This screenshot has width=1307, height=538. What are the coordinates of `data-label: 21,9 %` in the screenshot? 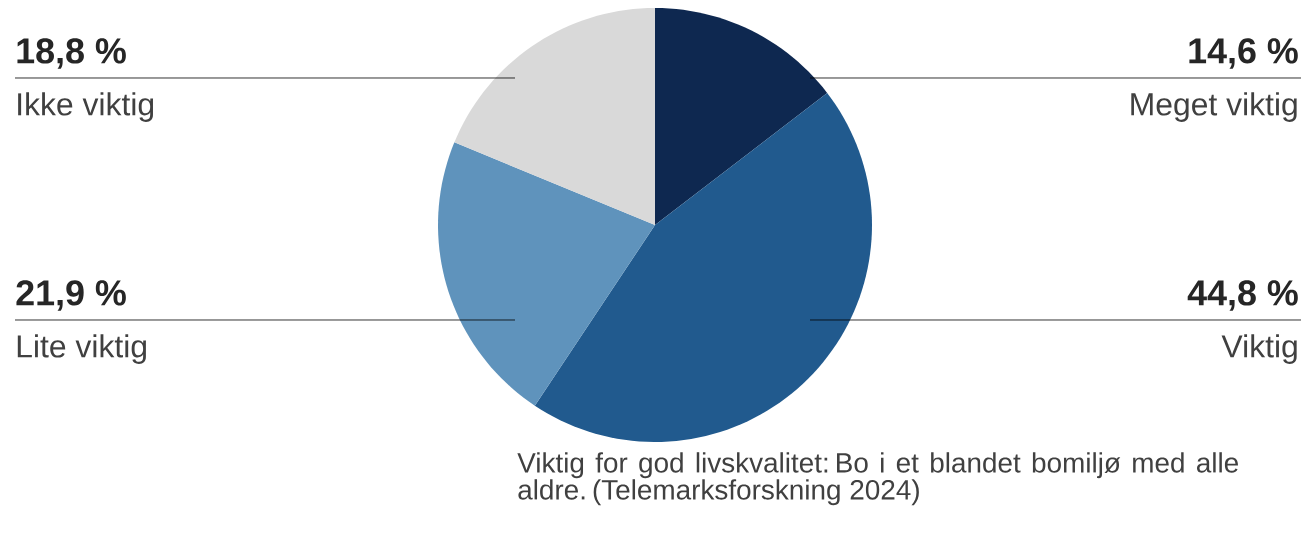 It's located at (71, 295).